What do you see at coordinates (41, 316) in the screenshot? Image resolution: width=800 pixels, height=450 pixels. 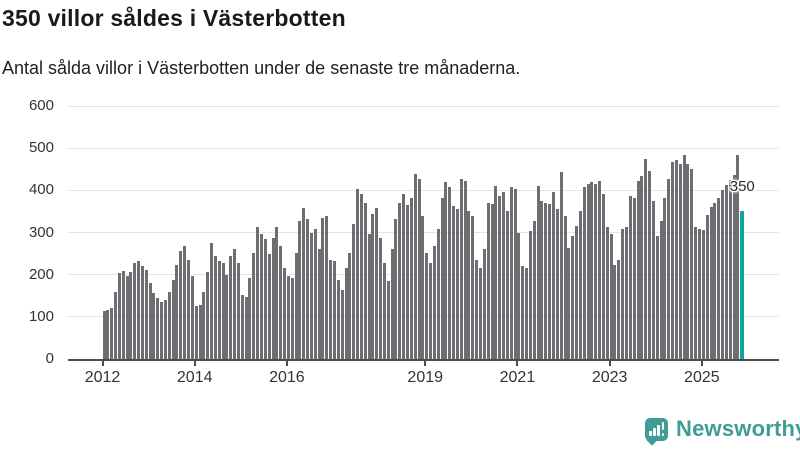 I see `y-axis-tick-label: 100` at bounding box center [41, 316].